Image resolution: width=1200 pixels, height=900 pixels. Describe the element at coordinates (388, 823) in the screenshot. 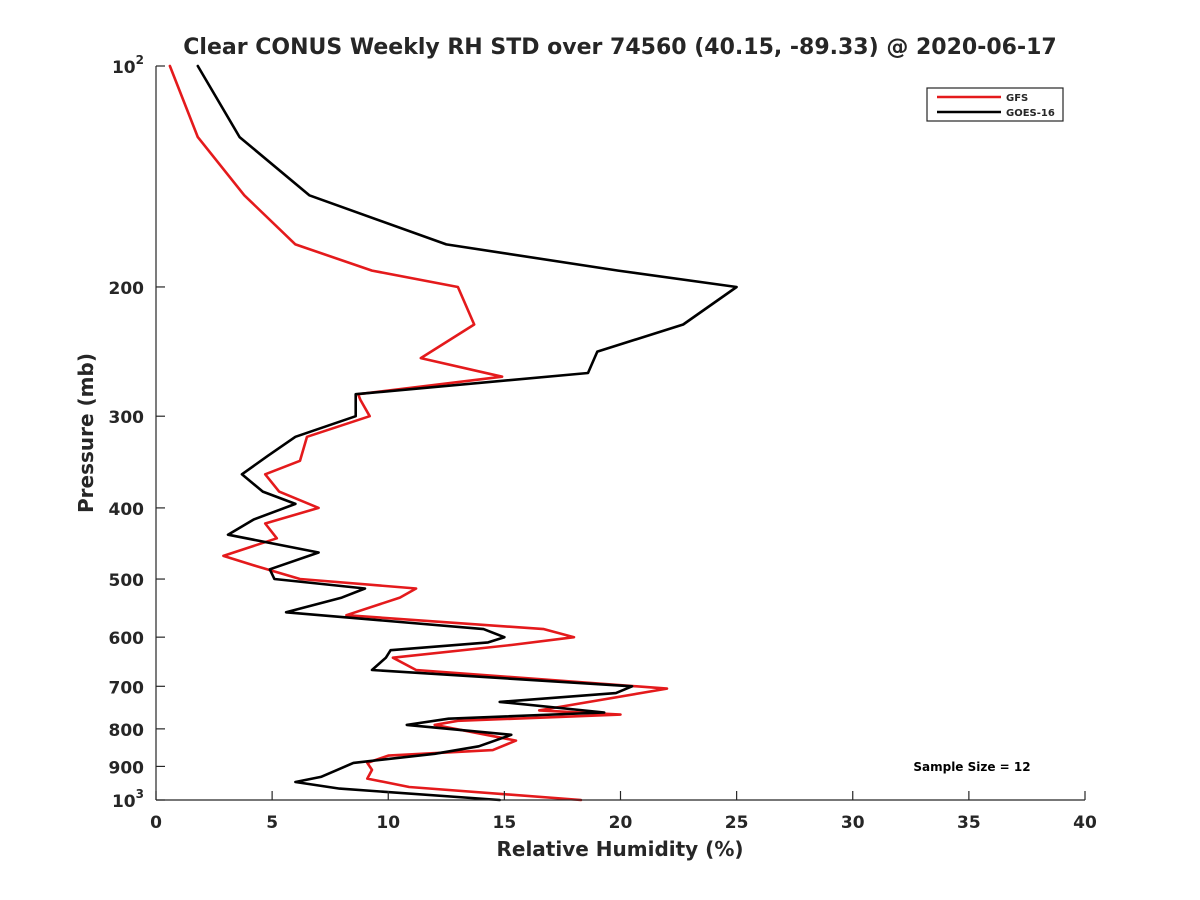

I see `x-tick-label: 10` at that location.